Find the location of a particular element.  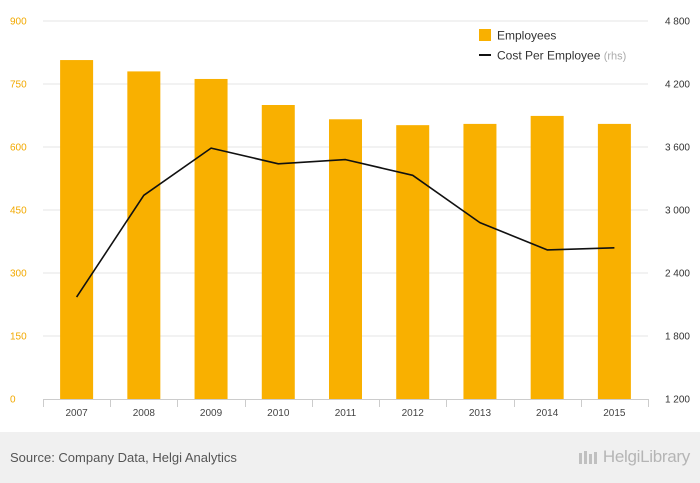

source-note: Source: Company Data, Helgi Analytics is located at coordinates (123, 457).